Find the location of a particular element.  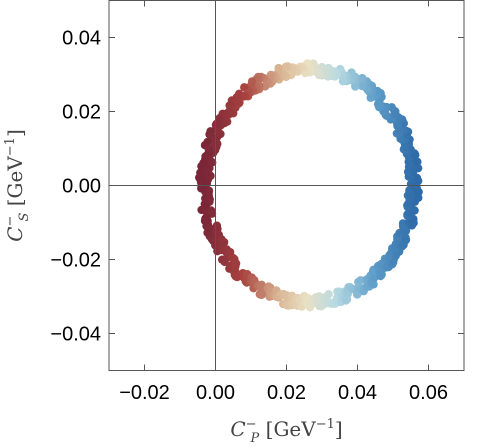

y-axis-label: C−S [GeV−1] is located at coordinates (17, 185).